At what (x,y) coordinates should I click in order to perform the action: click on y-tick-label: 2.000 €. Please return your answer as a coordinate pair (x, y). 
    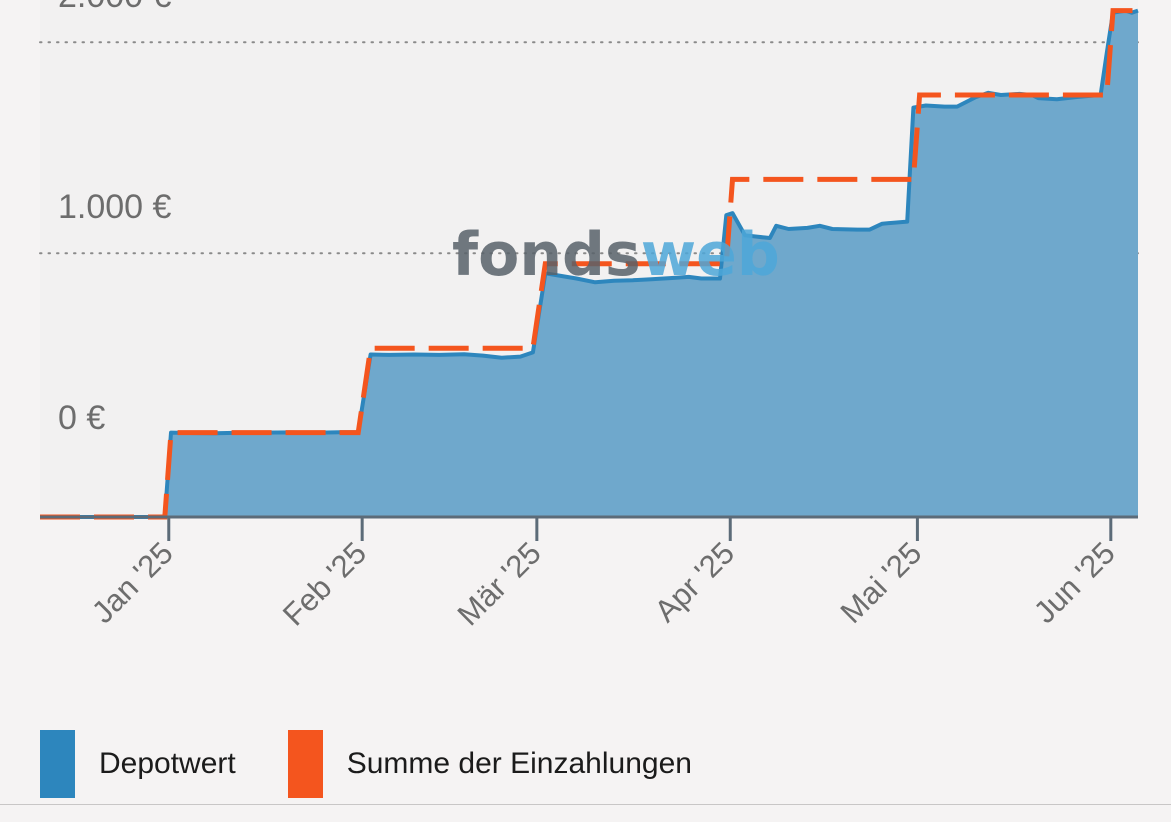
    Looking at the image, I should click on (115, 7).